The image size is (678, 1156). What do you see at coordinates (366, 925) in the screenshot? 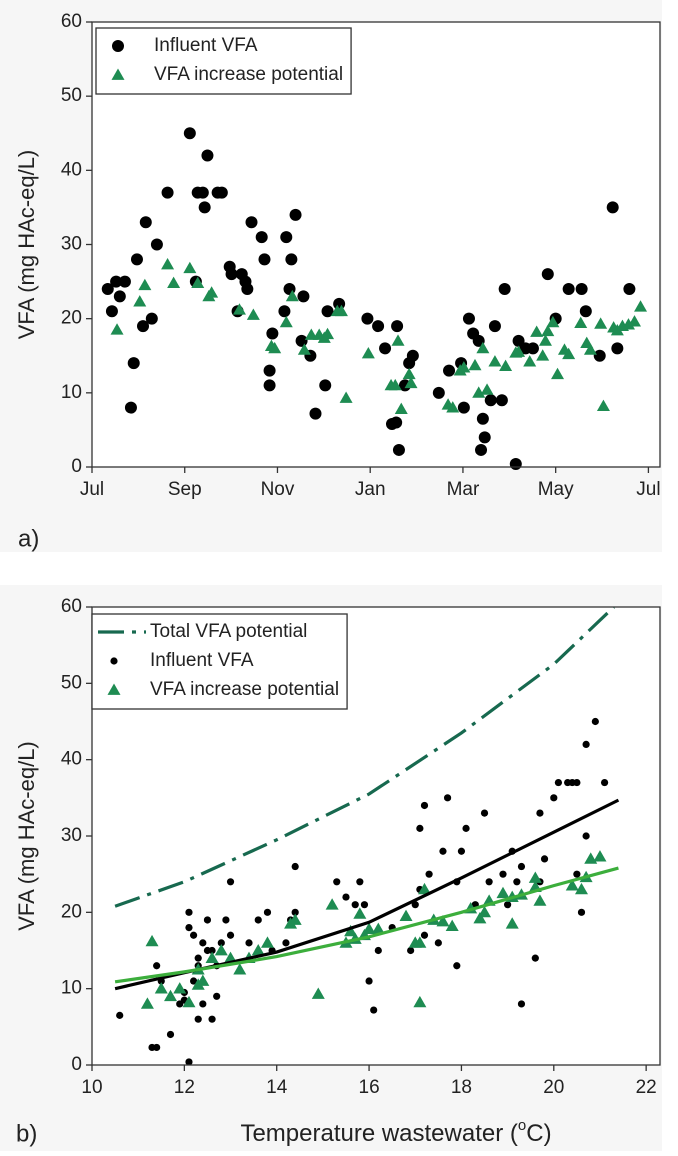
I see `fit-line` at bounding box center [366, 925].